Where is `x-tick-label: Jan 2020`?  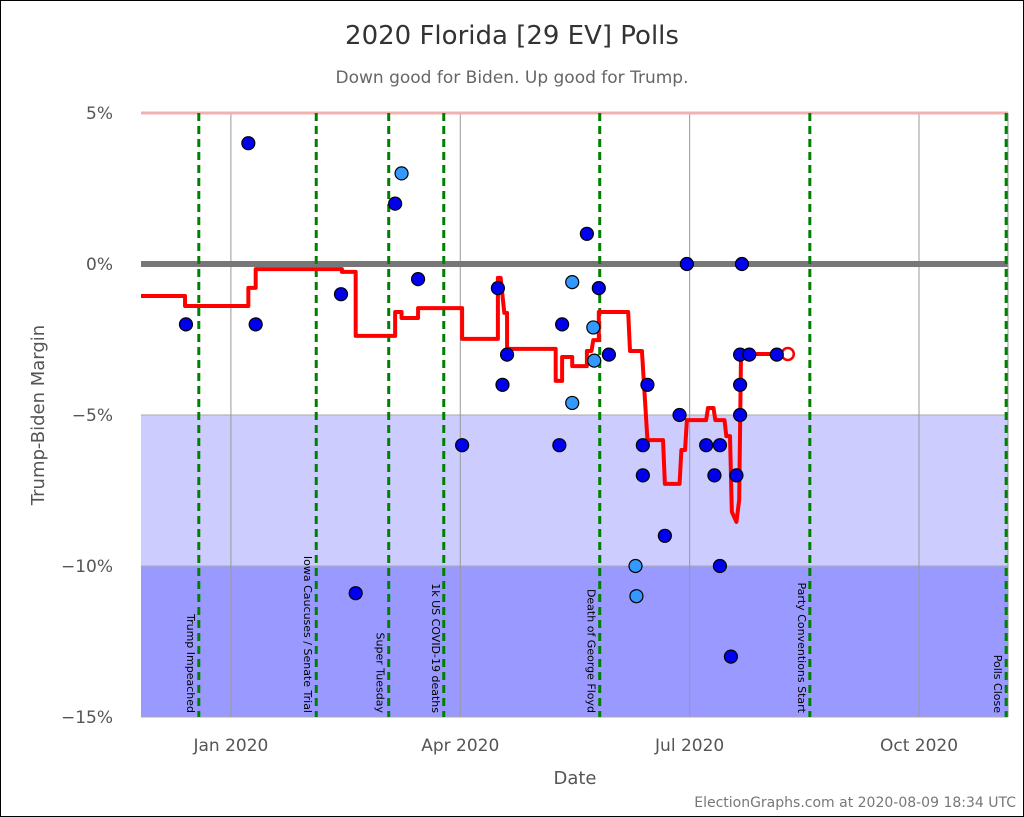
x-tick-label: Jan 2020 is located at coordinates (230, 746).